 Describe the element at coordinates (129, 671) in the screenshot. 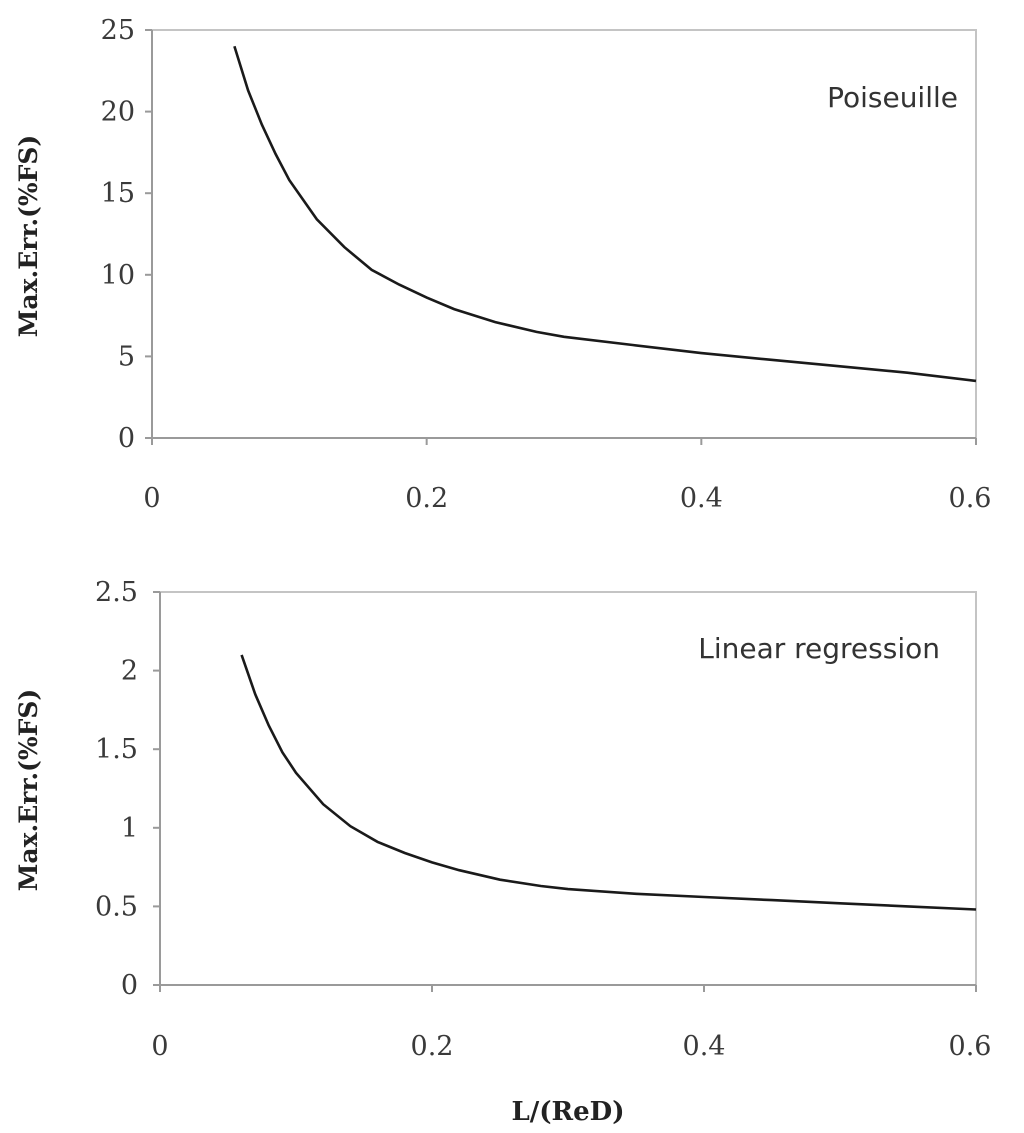

I see `y-tick-label: 2` at that location.